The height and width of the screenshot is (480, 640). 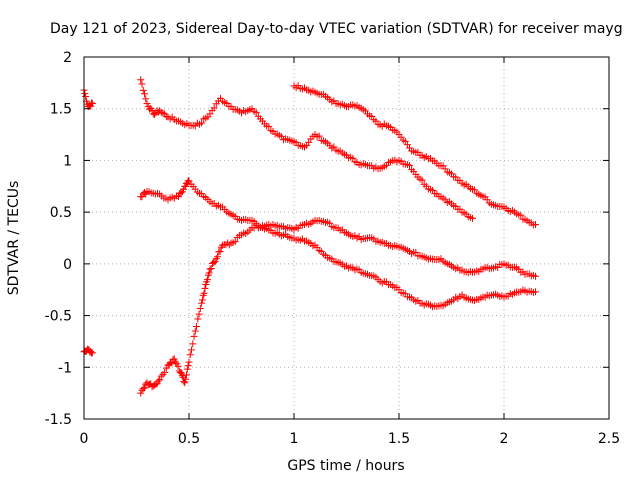 I want to click on y-tick-labels: 2 1.5 1 0.5 0 -0.5 -1 -1.5, so click(x=58, y=239).